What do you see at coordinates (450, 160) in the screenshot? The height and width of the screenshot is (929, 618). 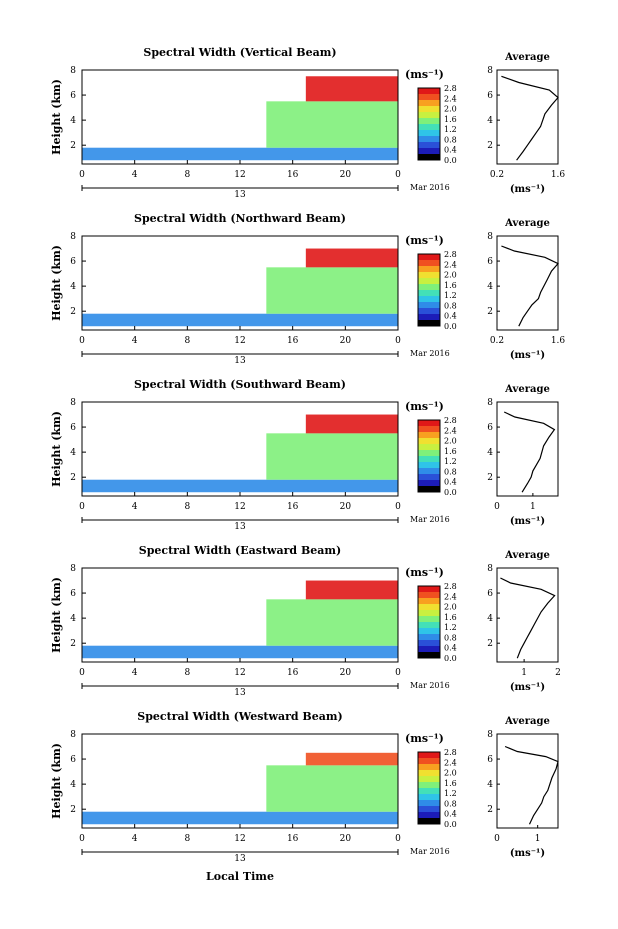 I see `colorbar-tick-label: 0.0` at bounding box center [450, 160].